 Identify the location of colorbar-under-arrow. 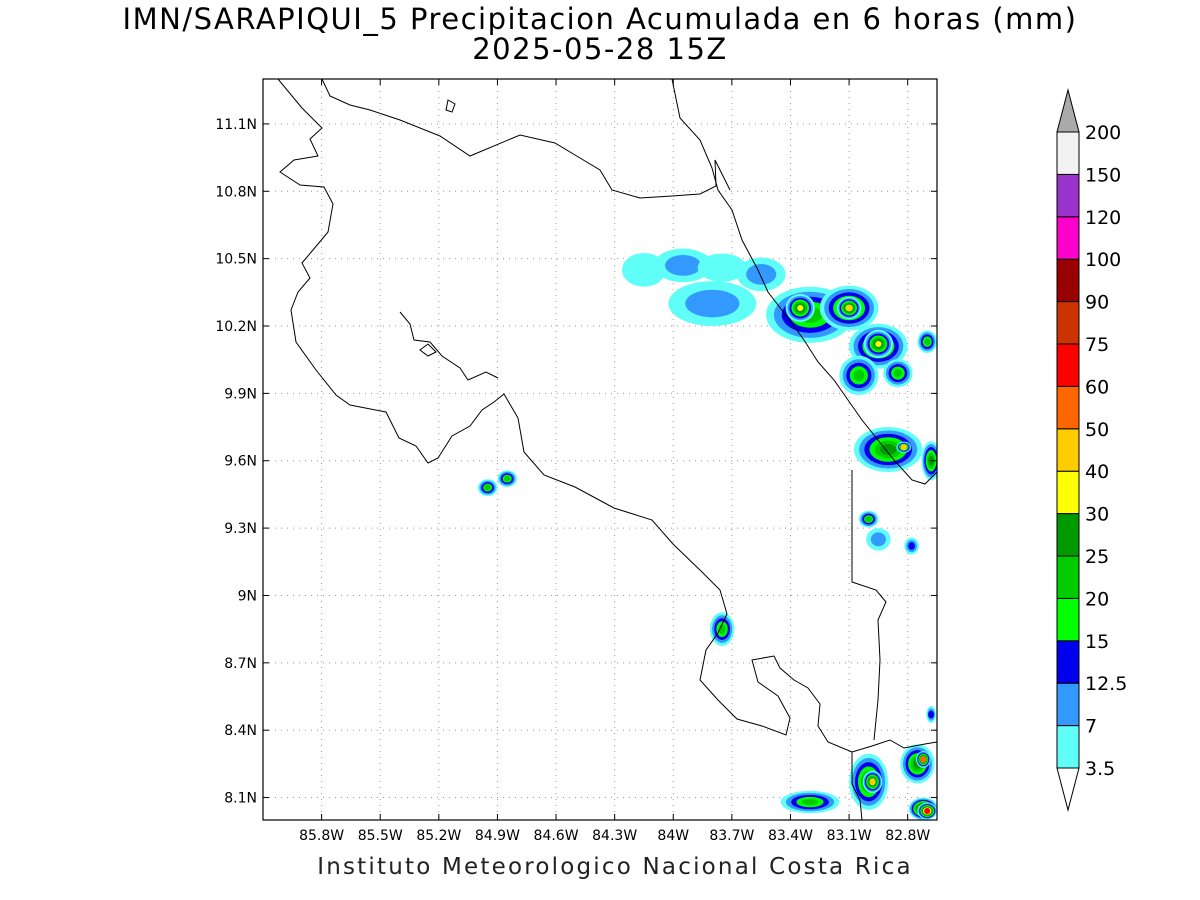
(1068, 789).